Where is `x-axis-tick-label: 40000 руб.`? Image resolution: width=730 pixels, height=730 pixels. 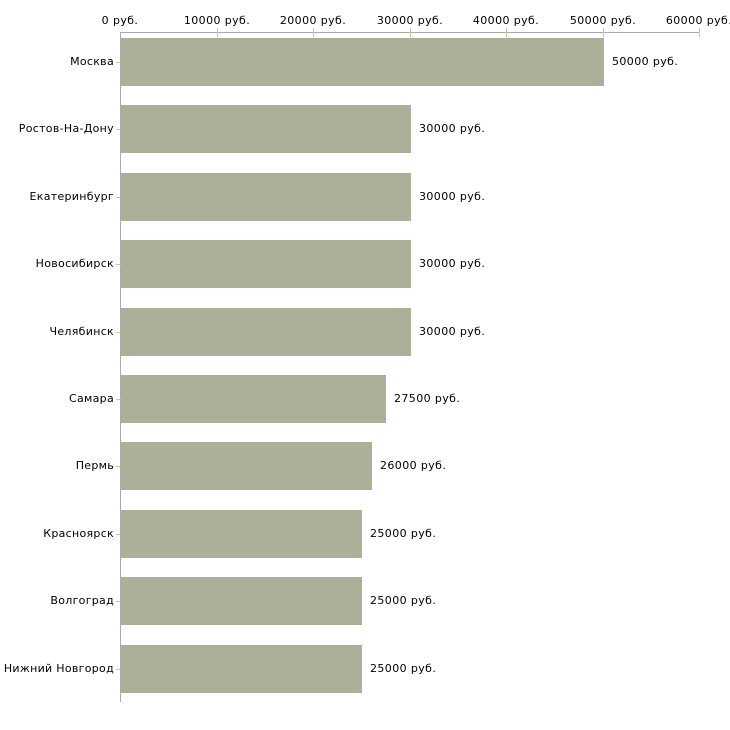
x-axis-tick-label: 40000 руб. is located at coordinates (506, 20).